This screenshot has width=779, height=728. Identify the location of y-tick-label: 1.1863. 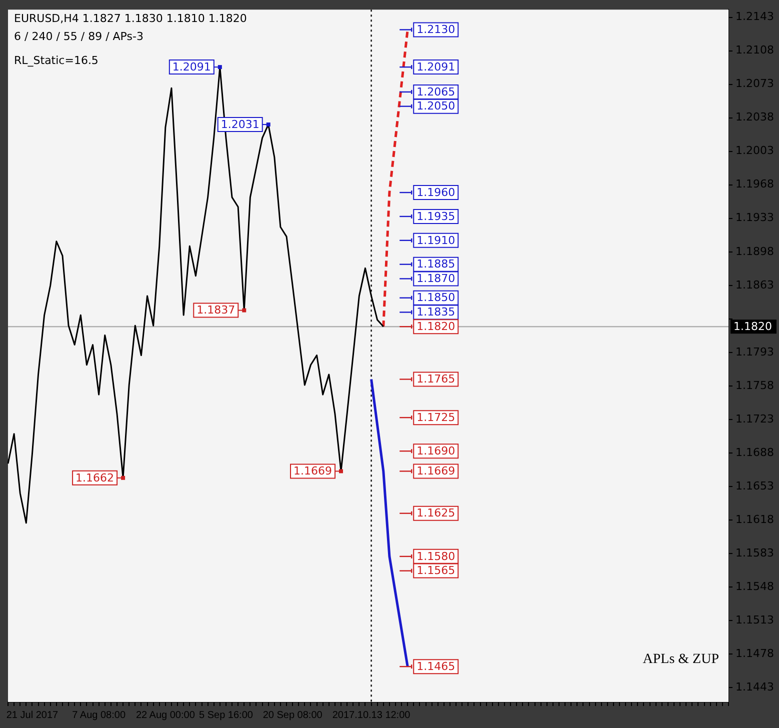
(755, 285).